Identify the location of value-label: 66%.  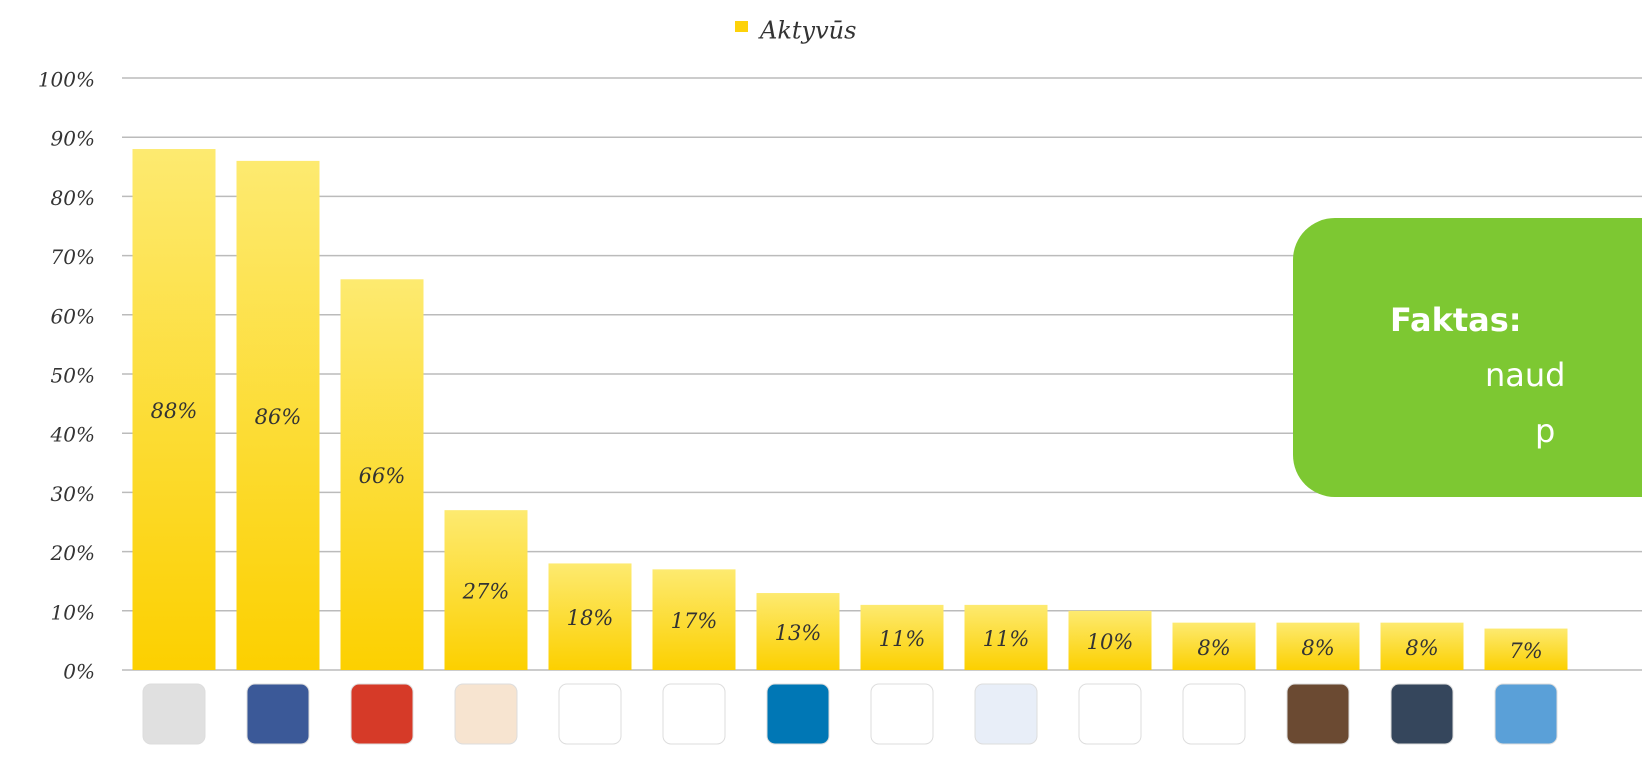
(382, 476).